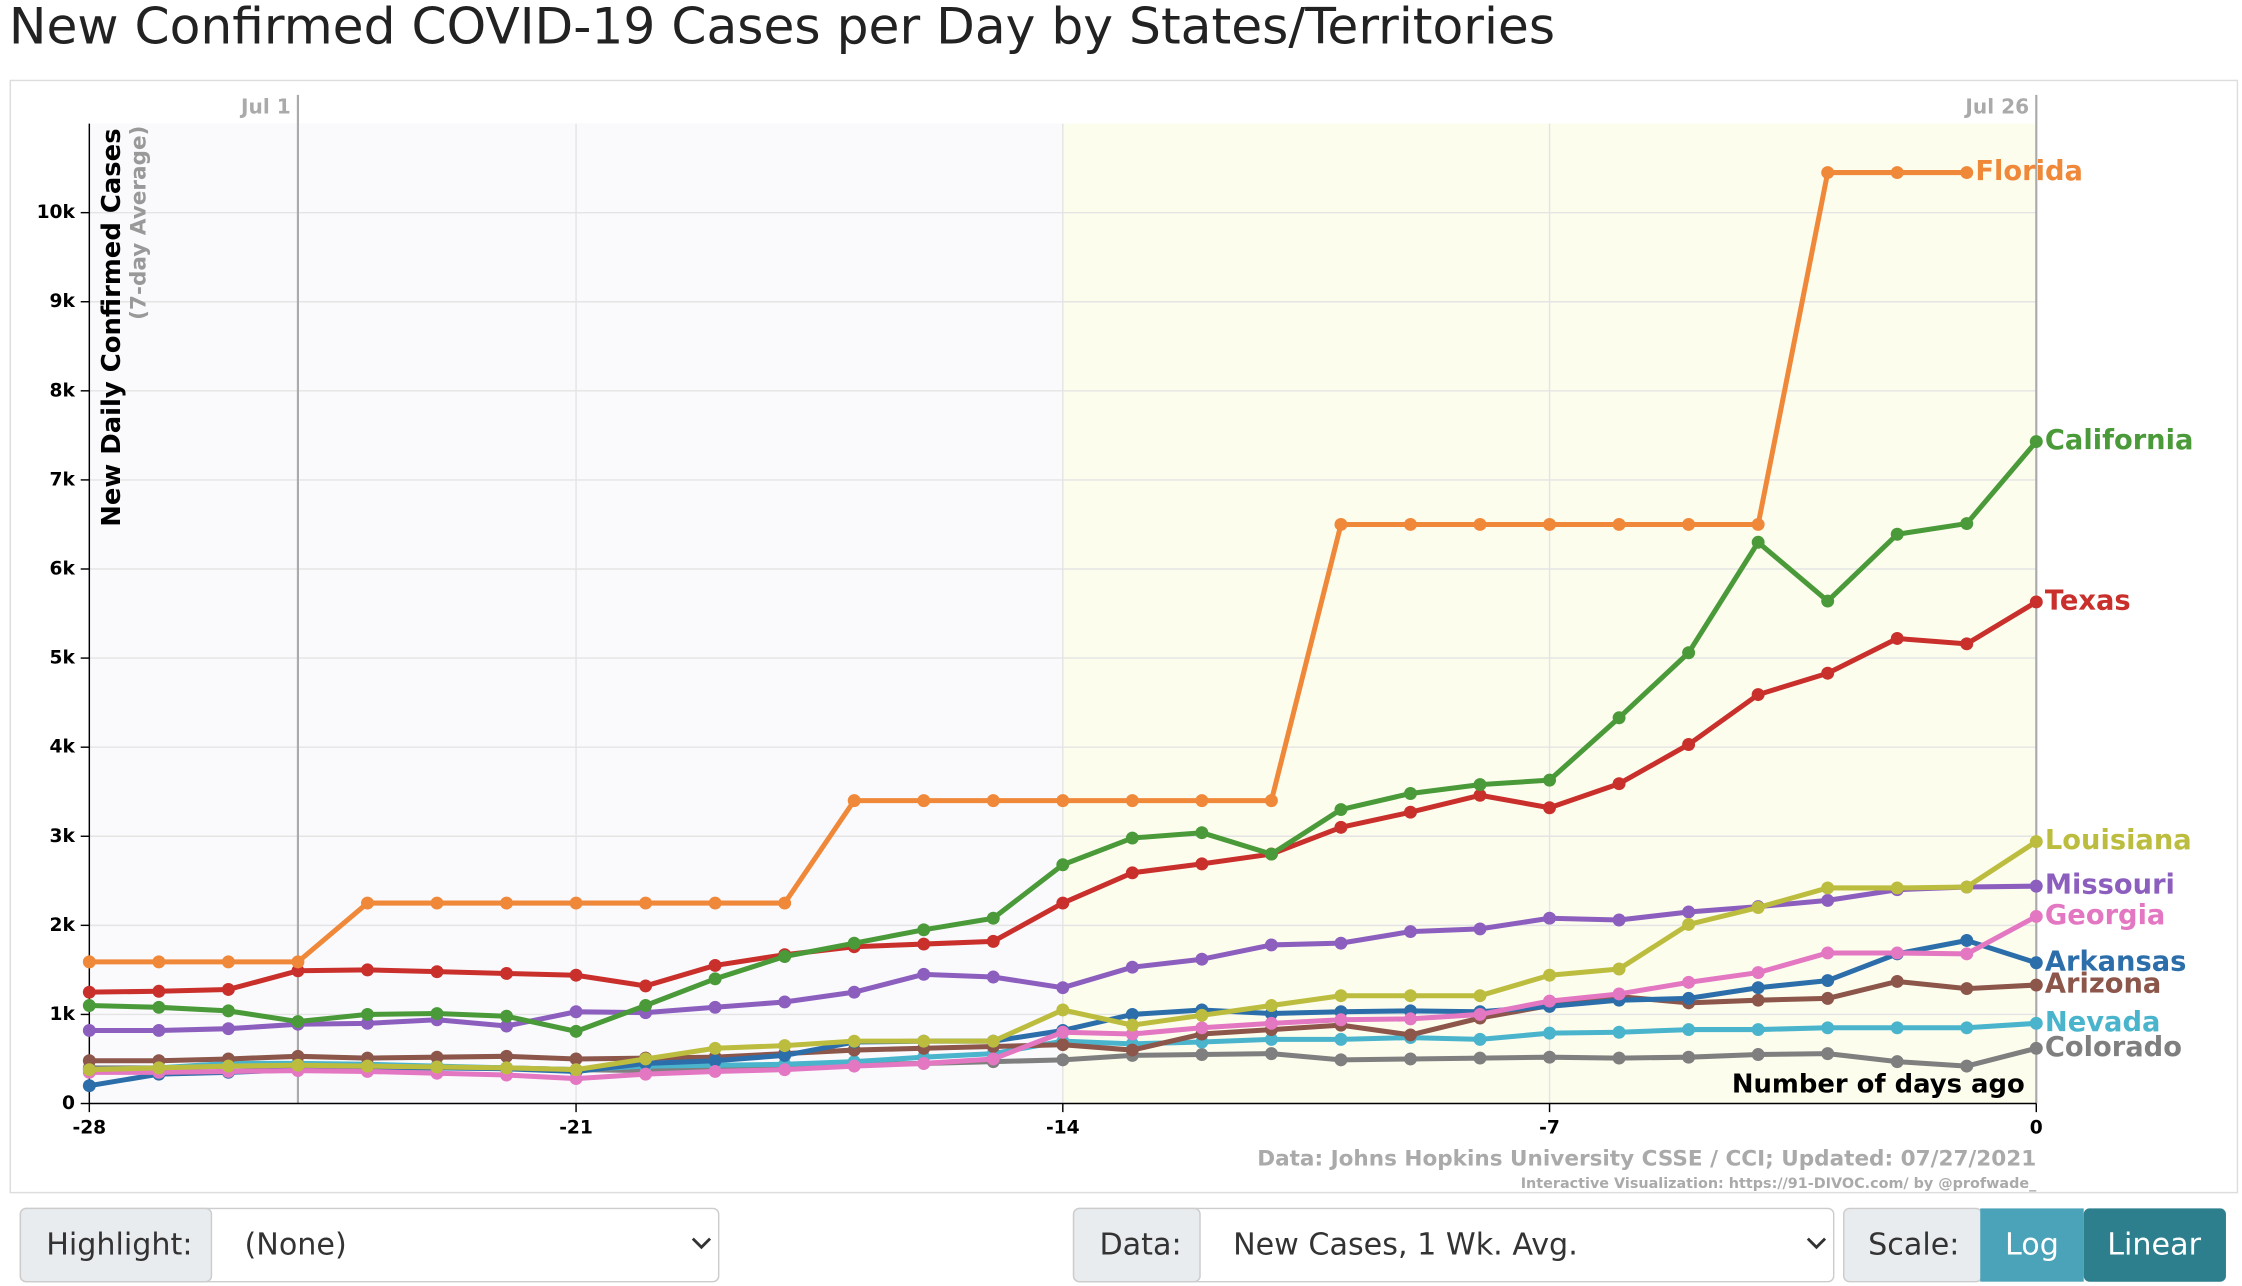  I want to click on x-axis-label: Number of days ago, so click(1878, 1084).